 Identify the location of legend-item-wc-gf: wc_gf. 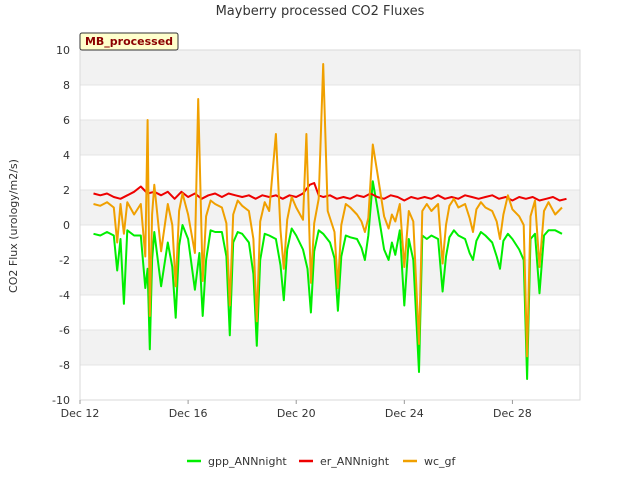
(430, 461).